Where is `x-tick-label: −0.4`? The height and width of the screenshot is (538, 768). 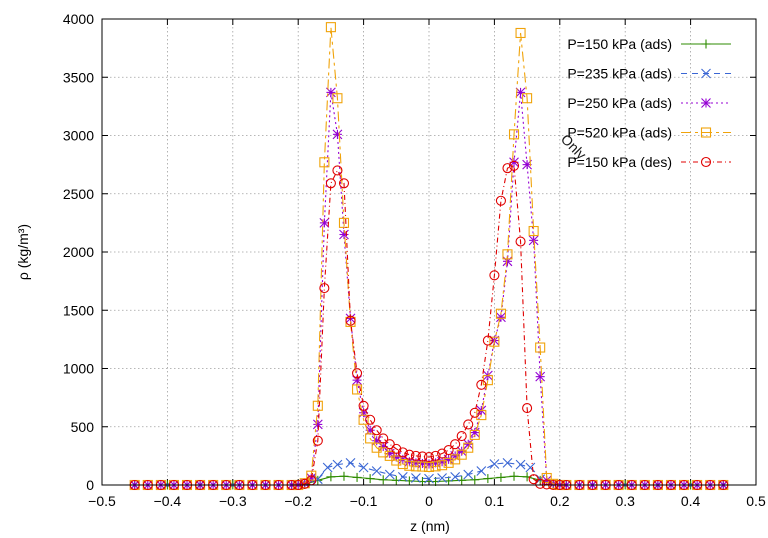
x-tick-label: −0.4 is located at coordinates (168, 501).